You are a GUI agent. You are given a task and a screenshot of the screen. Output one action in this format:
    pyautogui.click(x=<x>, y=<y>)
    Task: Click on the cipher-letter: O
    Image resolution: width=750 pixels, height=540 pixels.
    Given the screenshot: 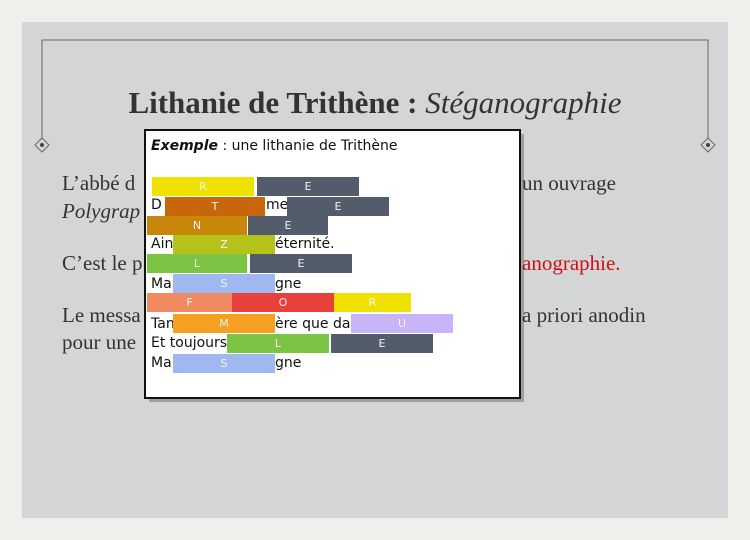 What is the action you would take?
    pyautogui.click(x=283, y=302)
    